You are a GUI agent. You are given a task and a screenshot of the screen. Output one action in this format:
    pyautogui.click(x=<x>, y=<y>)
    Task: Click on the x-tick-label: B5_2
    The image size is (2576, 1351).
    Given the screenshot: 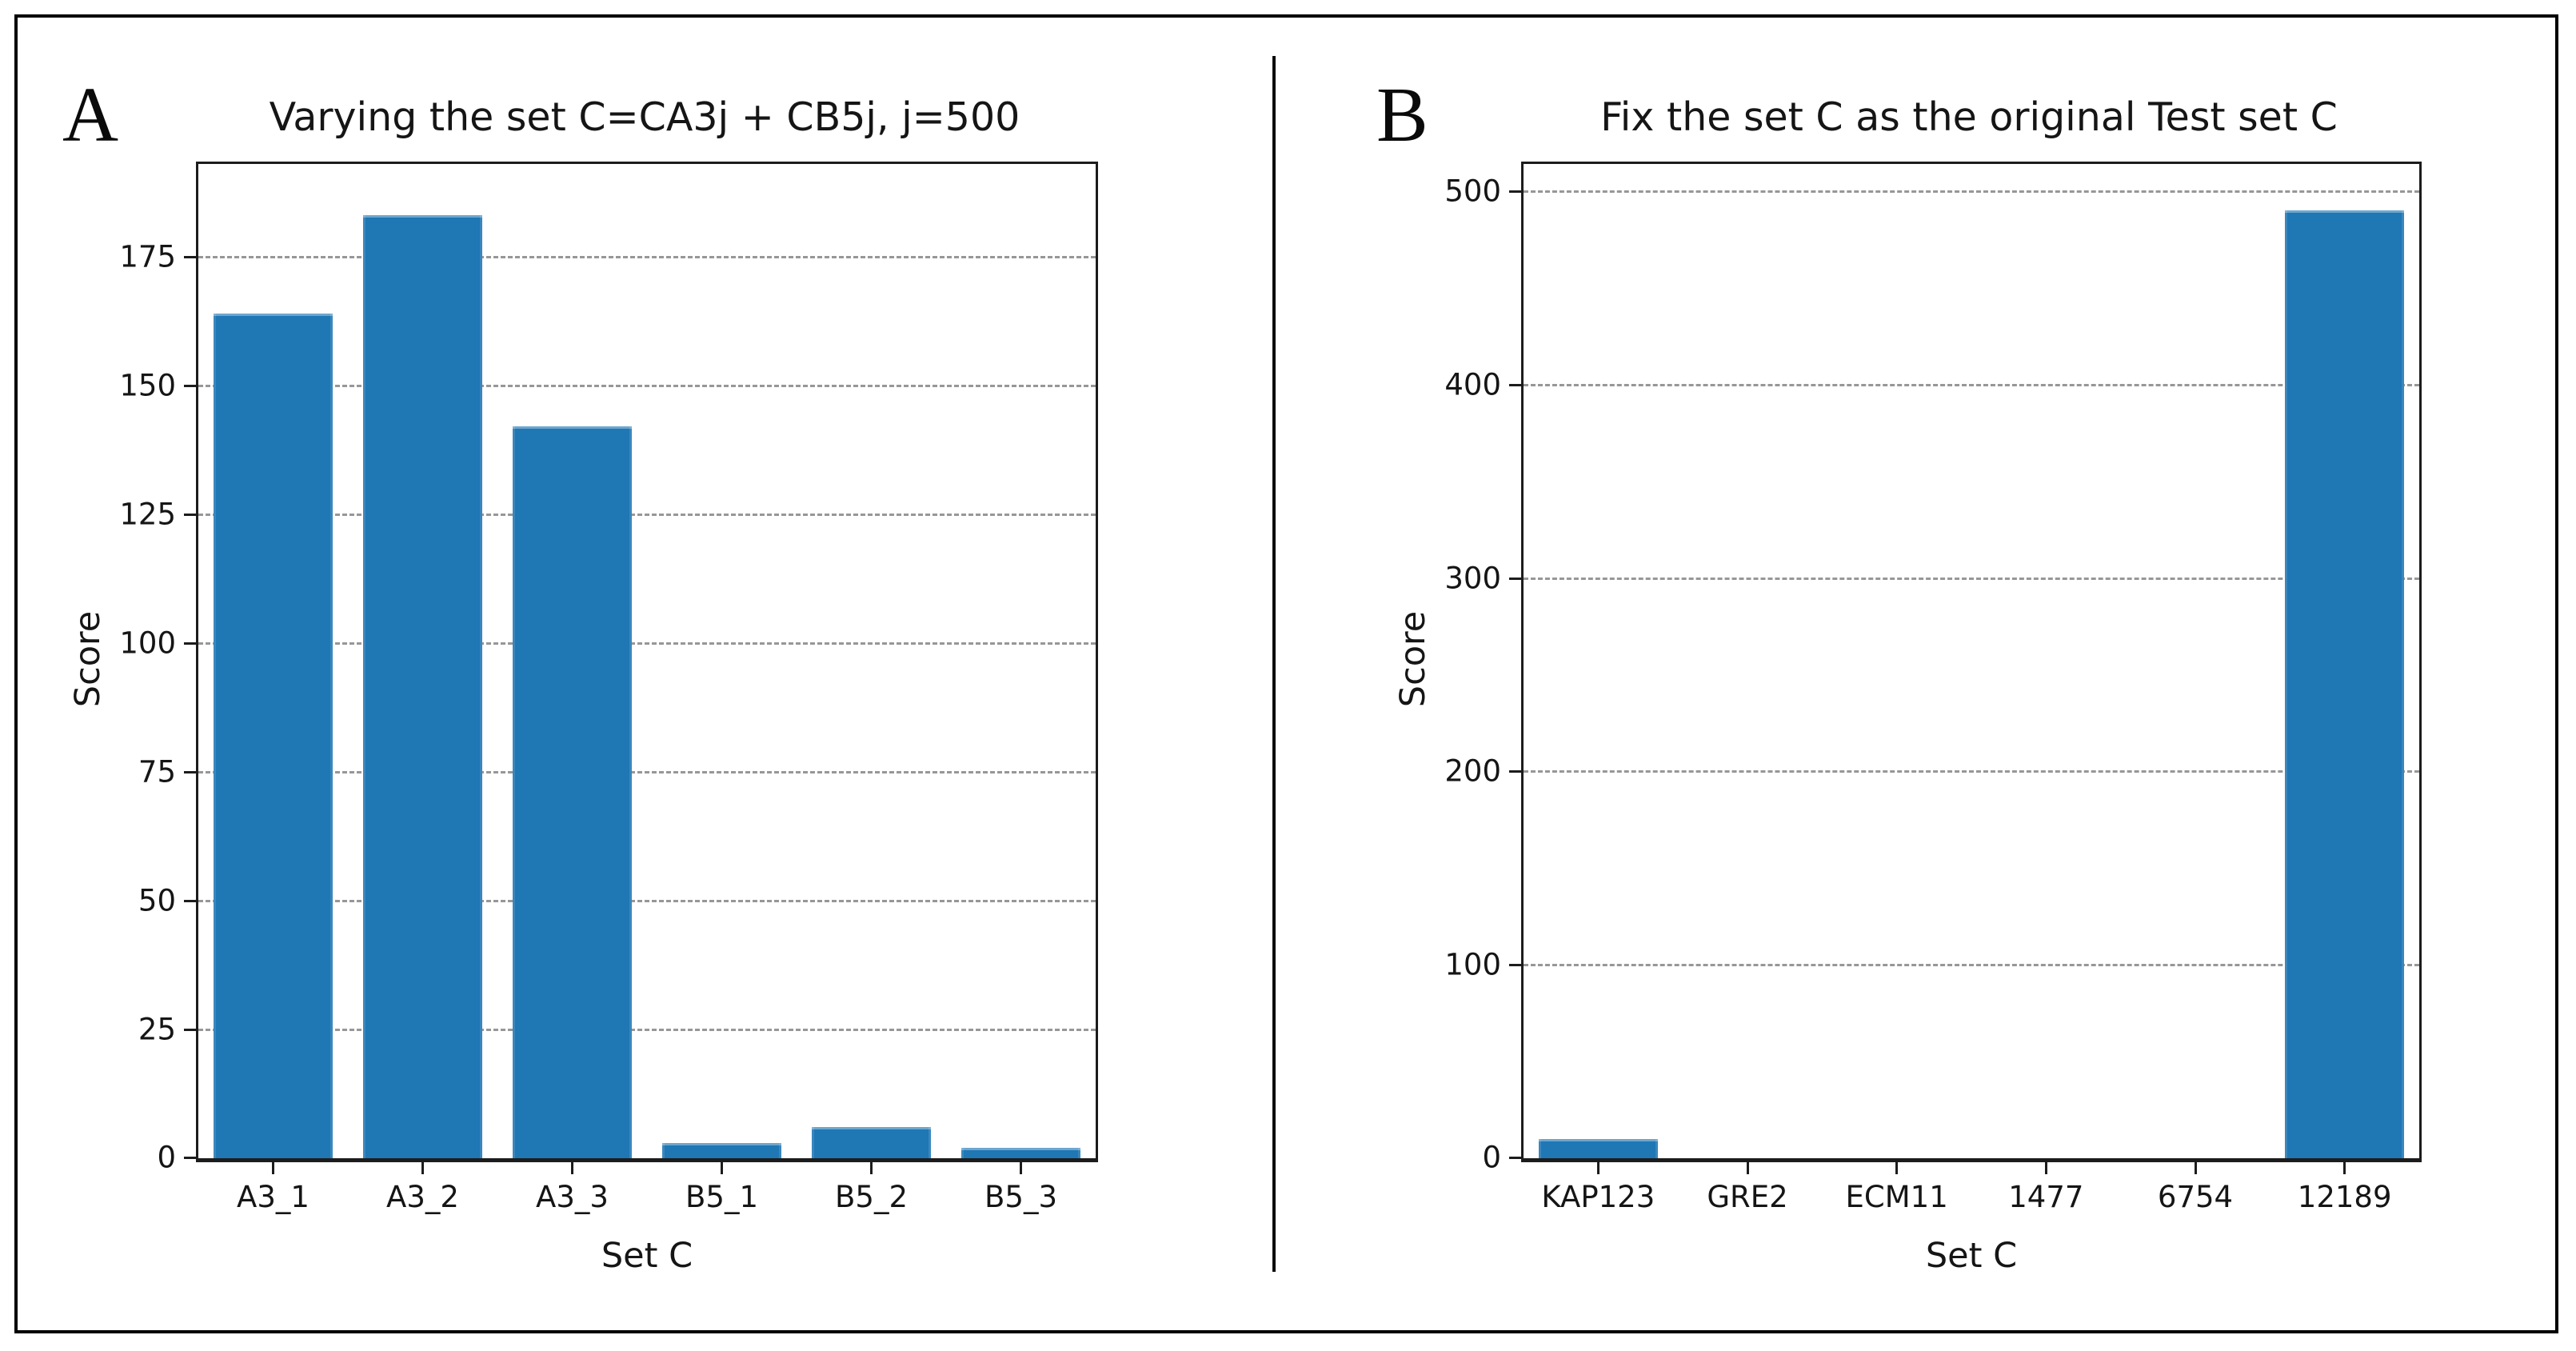 What is the action you would take?
    pyautogui.click(x=872, y=1197)
    